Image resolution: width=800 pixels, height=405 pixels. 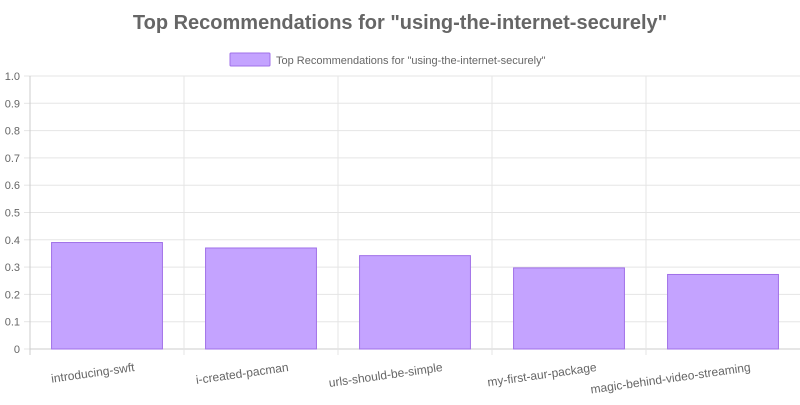 I want to click on y-axis: 0 0.1 0.2 0.3 0.4 0.5 0.6 0.7 0.8 0.9 1.0, so click(x=12, y=213).